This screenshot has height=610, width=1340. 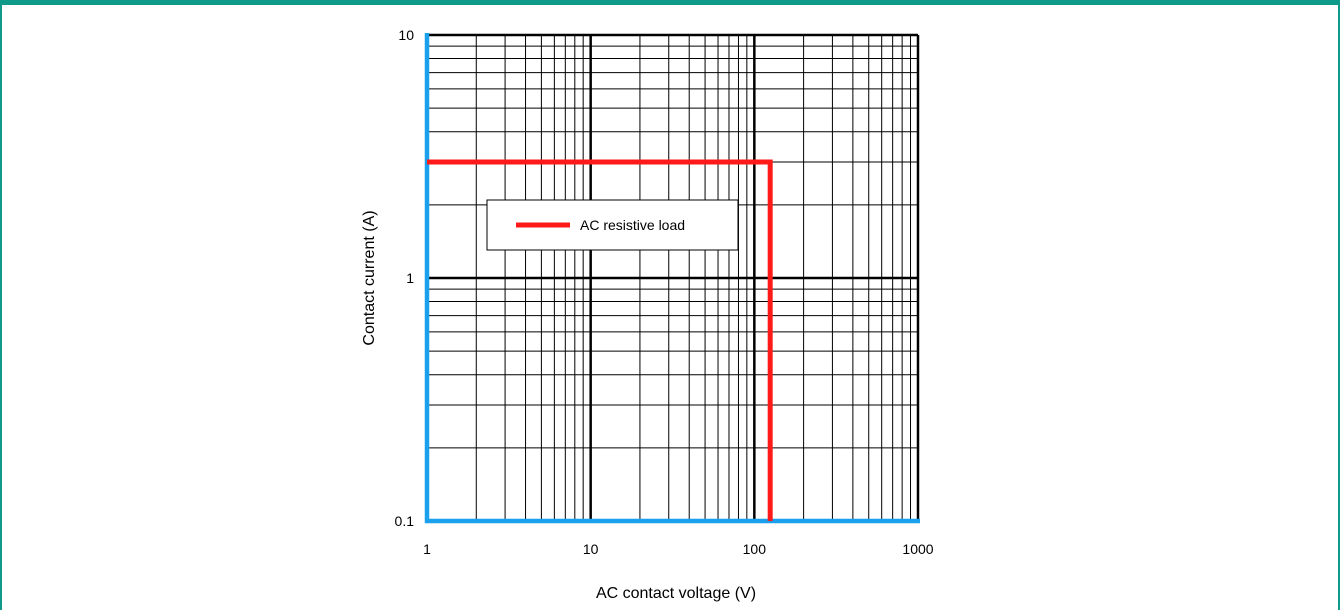 I want to click on legend: AC resistive load, so click(x=612, y=225).